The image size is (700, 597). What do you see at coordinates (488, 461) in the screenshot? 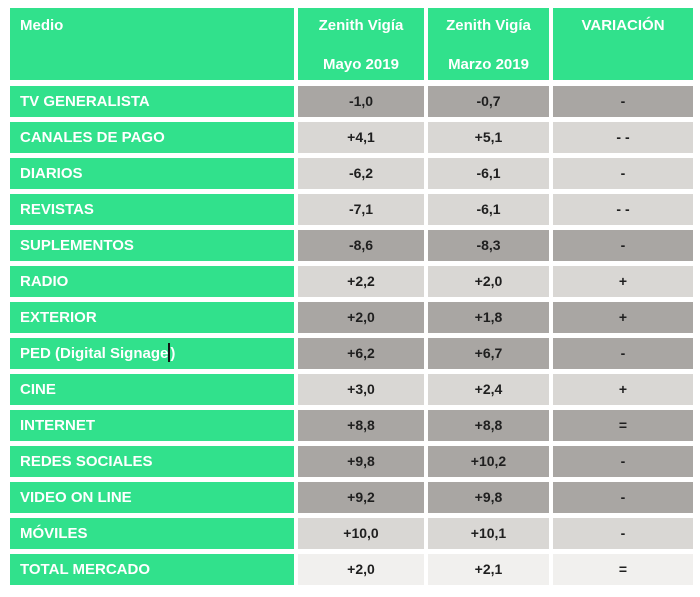
I see `marzo-value: +10,2` at bounding box center [488, 461].